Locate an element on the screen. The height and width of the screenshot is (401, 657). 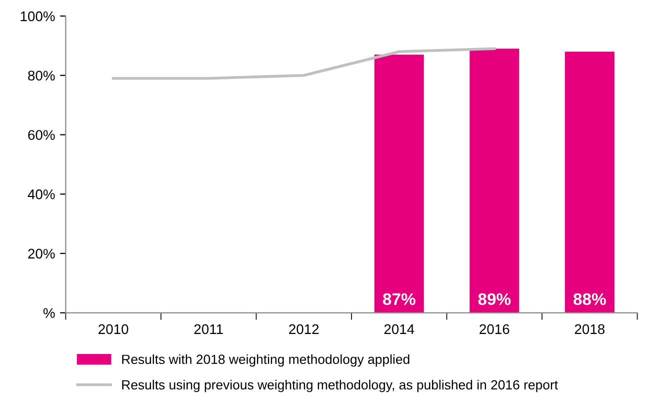
y-tick-label: % is located at coordinates (49, 313).